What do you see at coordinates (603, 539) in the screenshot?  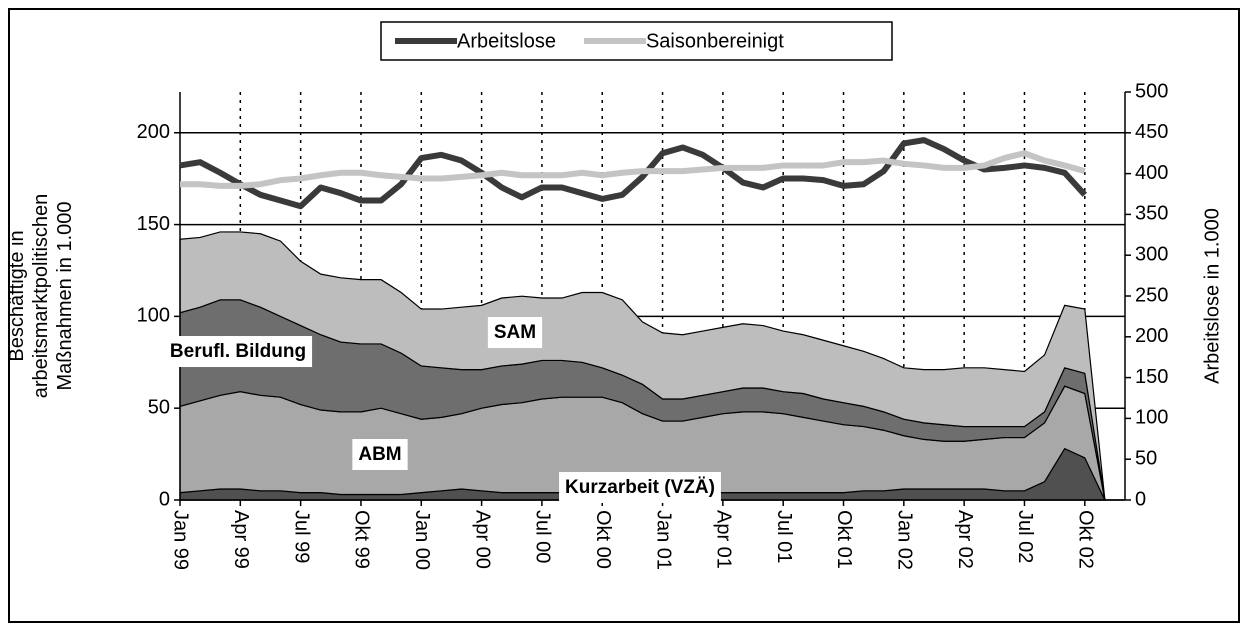 I see `x-tick-label: Okt 00` at bounding box center [603, 539].